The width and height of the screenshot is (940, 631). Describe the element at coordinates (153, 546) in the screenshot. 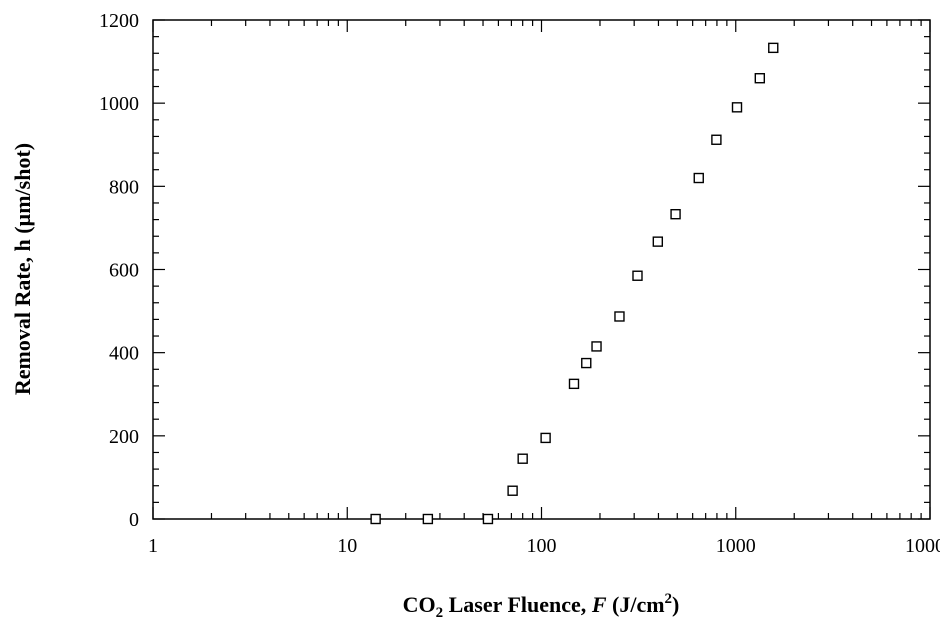

I see `x-tick-label: 1` at that location.